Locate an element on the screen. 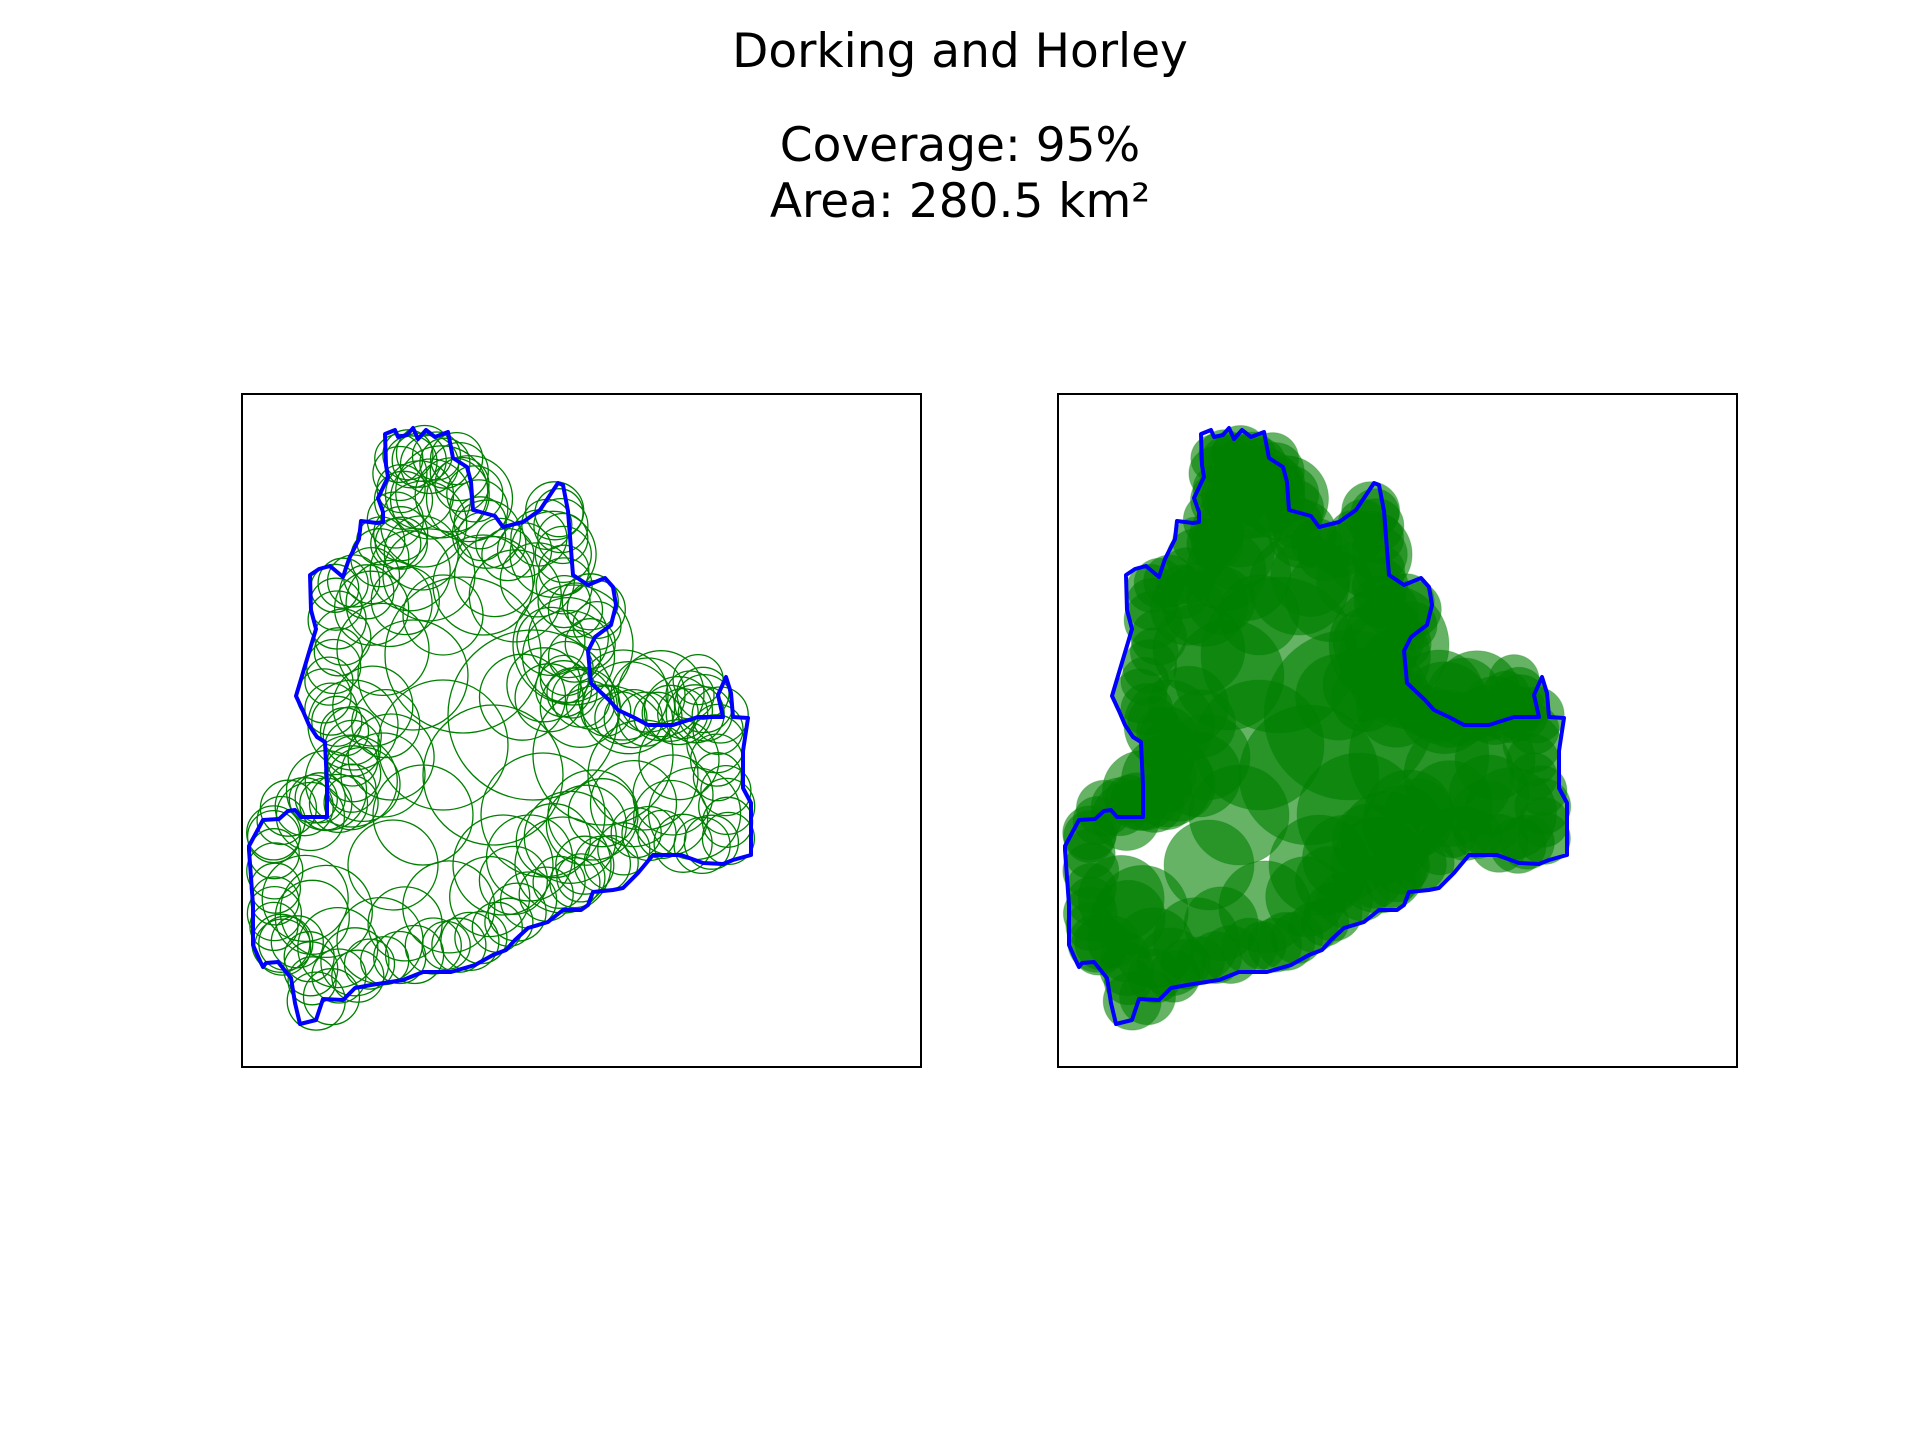 This screenshot has height=1440, width=1920. area-label: Area: 280.5 km² is located at coordinates (960, 201).